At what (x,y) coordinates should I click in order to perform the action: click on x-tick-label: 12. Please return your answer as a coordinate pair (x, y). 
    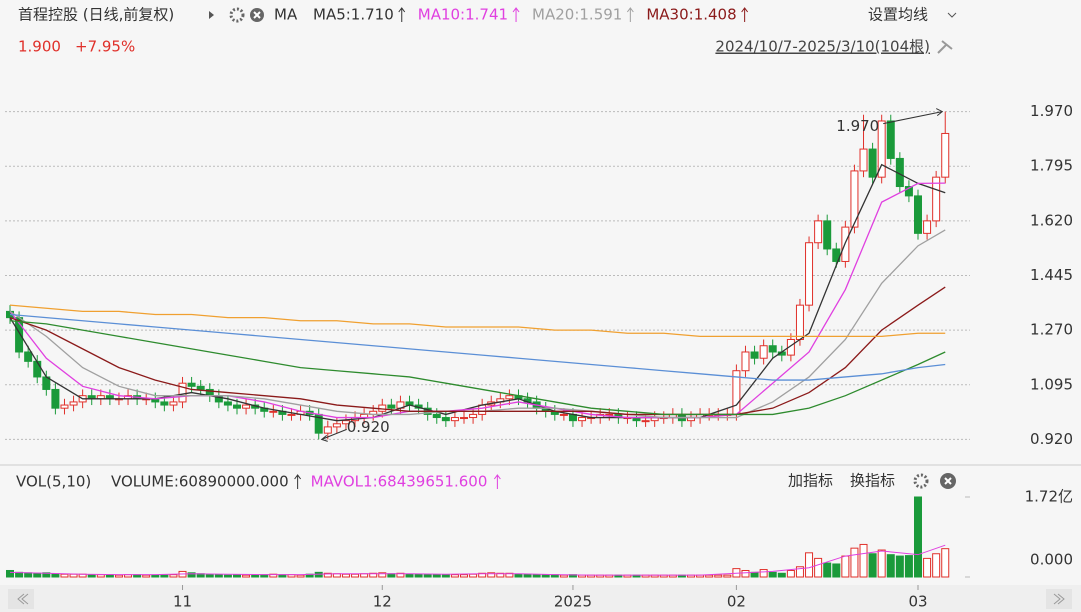
    Looking at the image, I should click on (382, 602).